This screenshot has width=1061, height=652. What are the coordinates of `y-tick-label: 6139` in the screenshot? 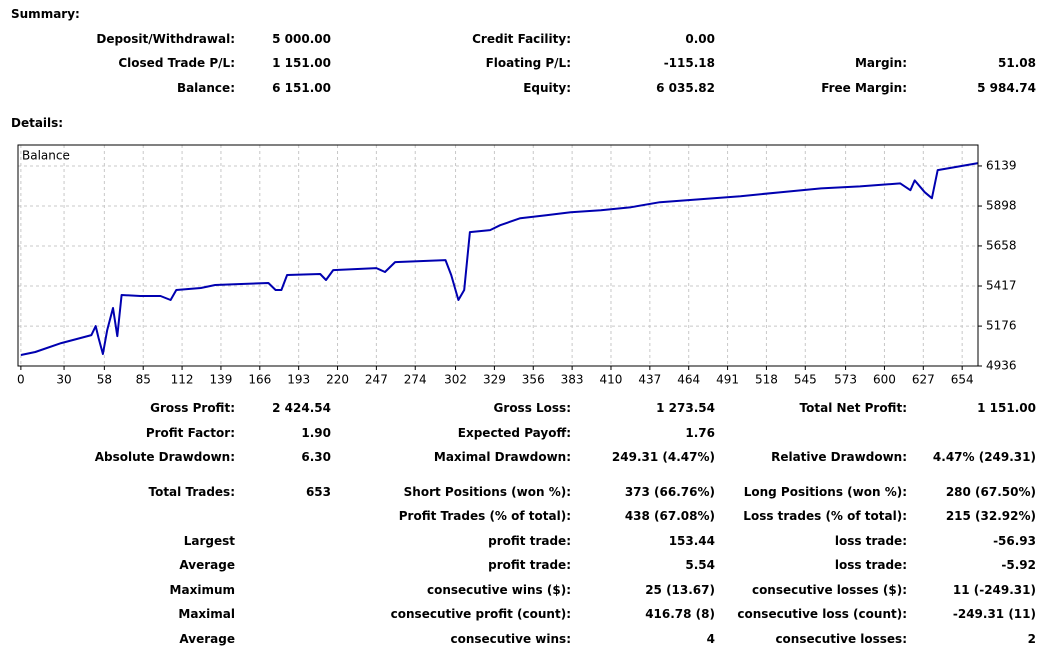 It's located at (1001, 165).